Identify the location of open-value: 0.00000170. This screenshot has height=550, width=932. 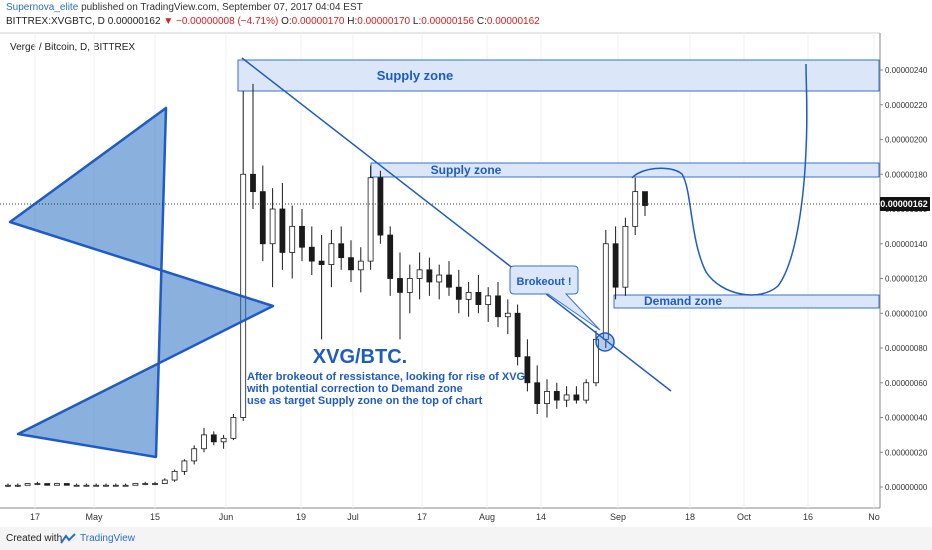
(318, 21).